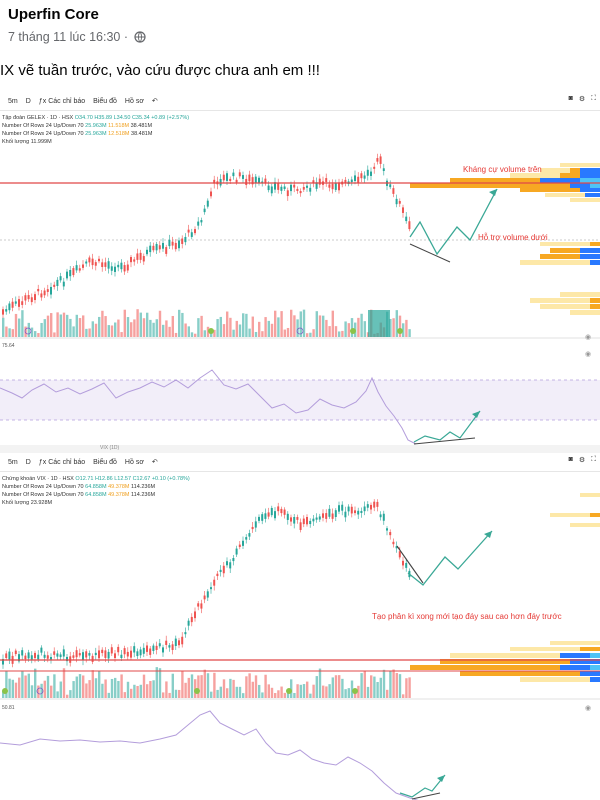 This screenshot has width=600, height=800. What do you see at coordinates (53, 14) in the screenshot?
I see `post-author: Uperfin Core` at bounding box center [53, 14].